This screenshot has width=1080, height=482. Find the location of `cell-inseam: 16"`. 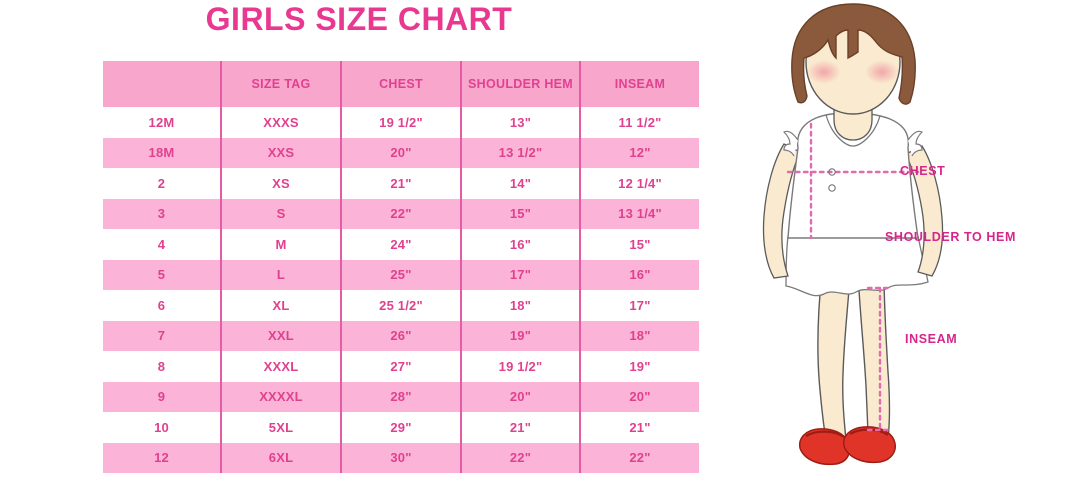

cell-inseam: 16" is located at coordinates (639, 274).